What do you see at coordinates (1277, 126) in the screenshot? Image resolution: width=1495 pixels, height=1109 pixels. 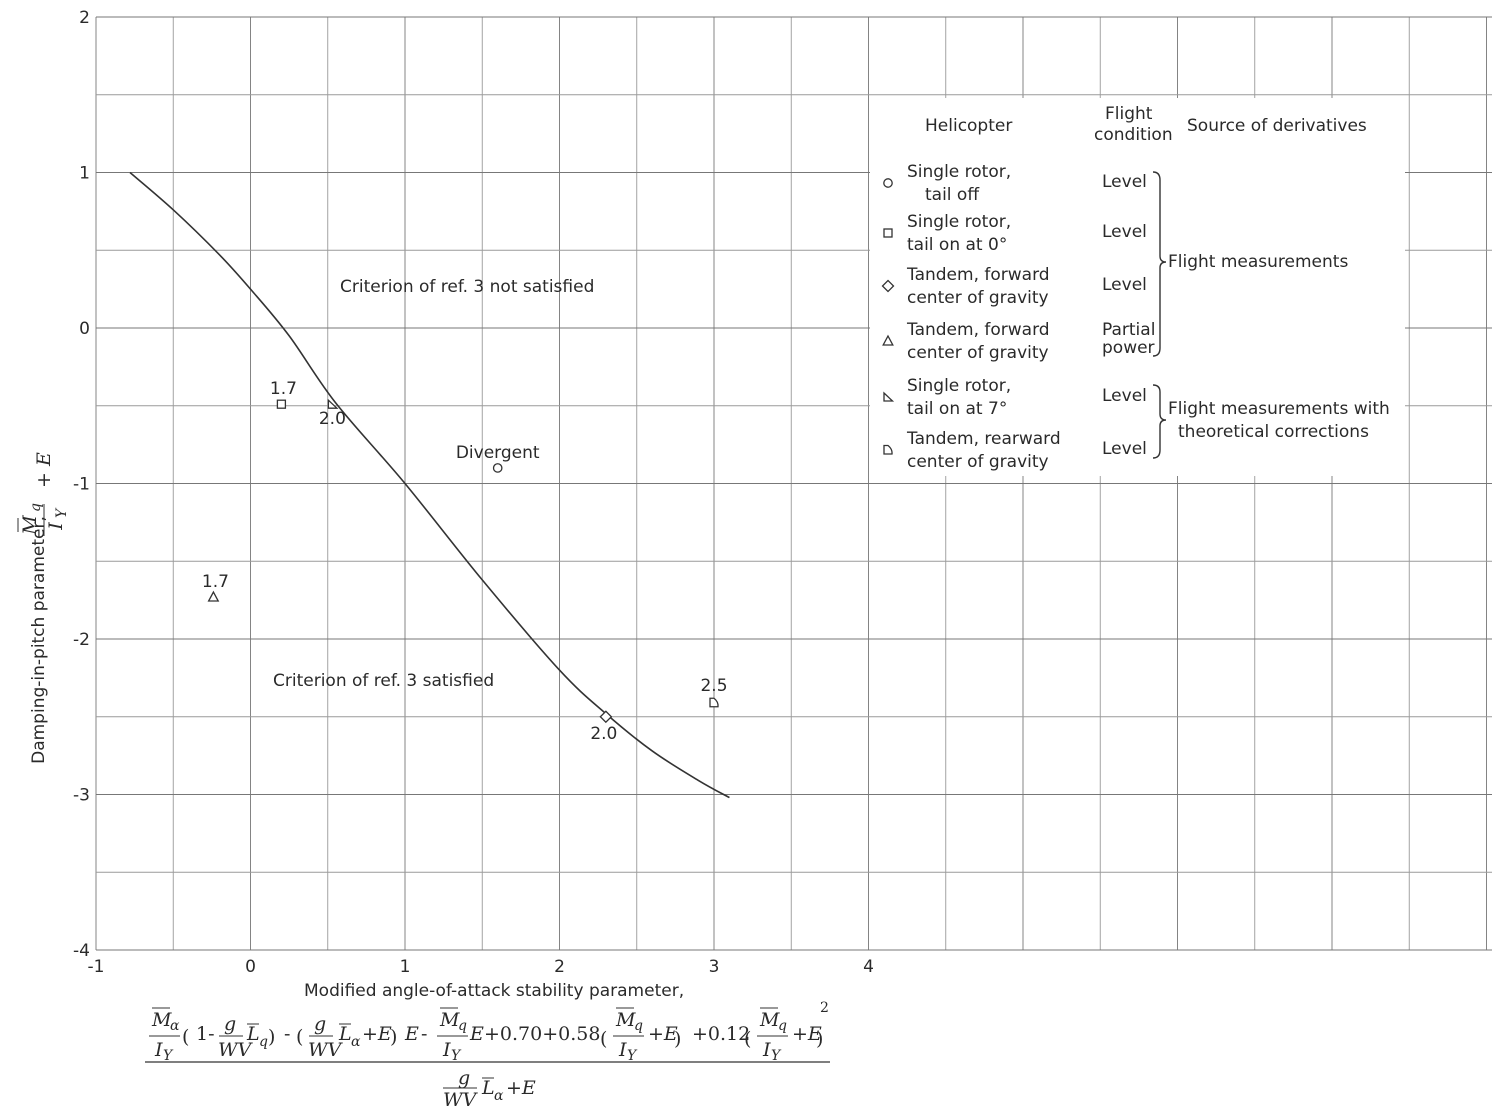 I see `legend-header-source: Source of derivatives` at bounding box center [1277, 126].